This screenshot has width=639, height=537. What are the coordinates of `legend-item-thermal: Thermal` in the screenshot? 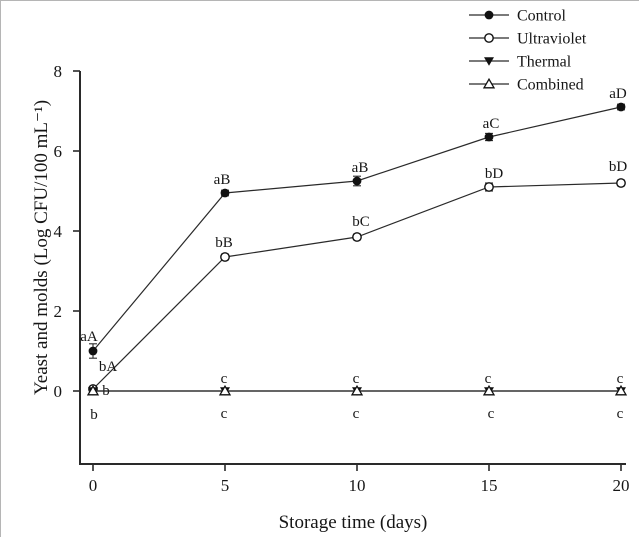 It's located at (520, 62).